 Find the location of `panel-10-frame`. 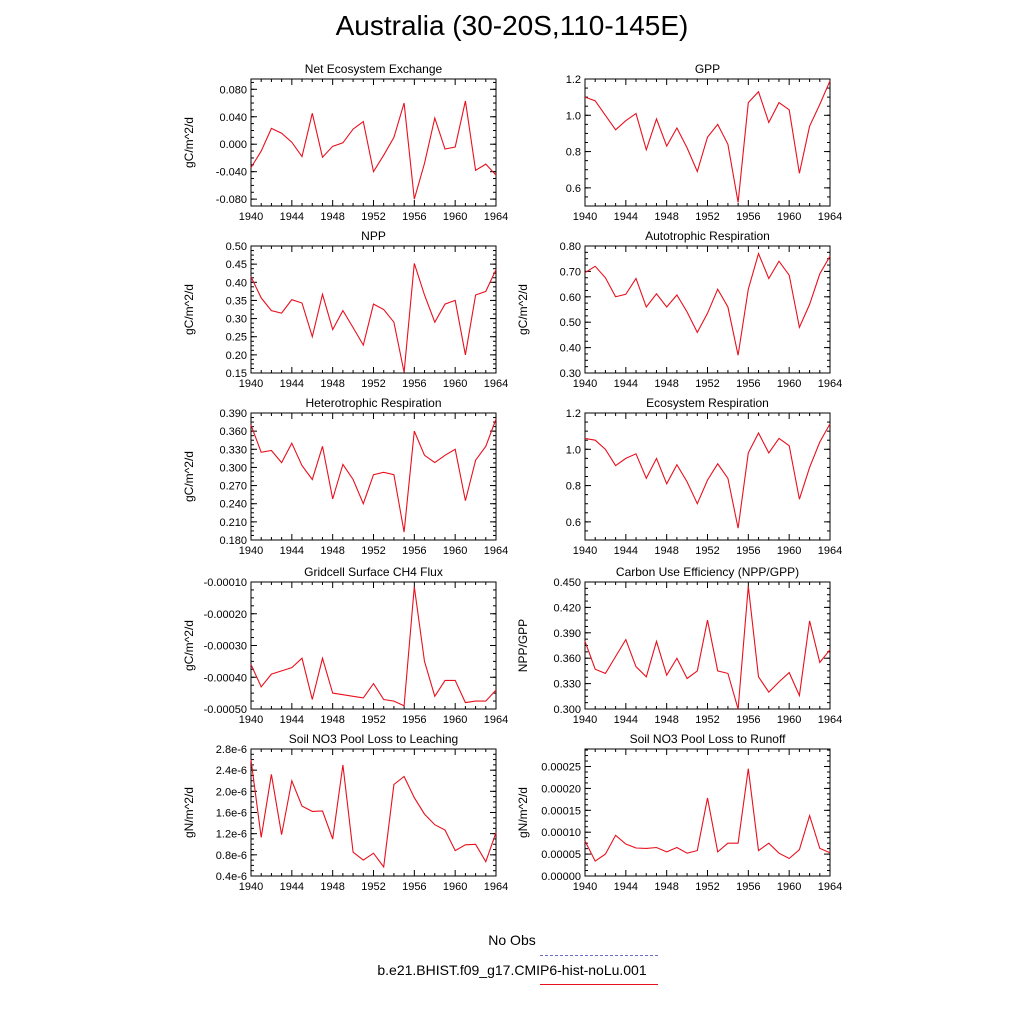

panel-10-frame is located at coordinates (707, 812).